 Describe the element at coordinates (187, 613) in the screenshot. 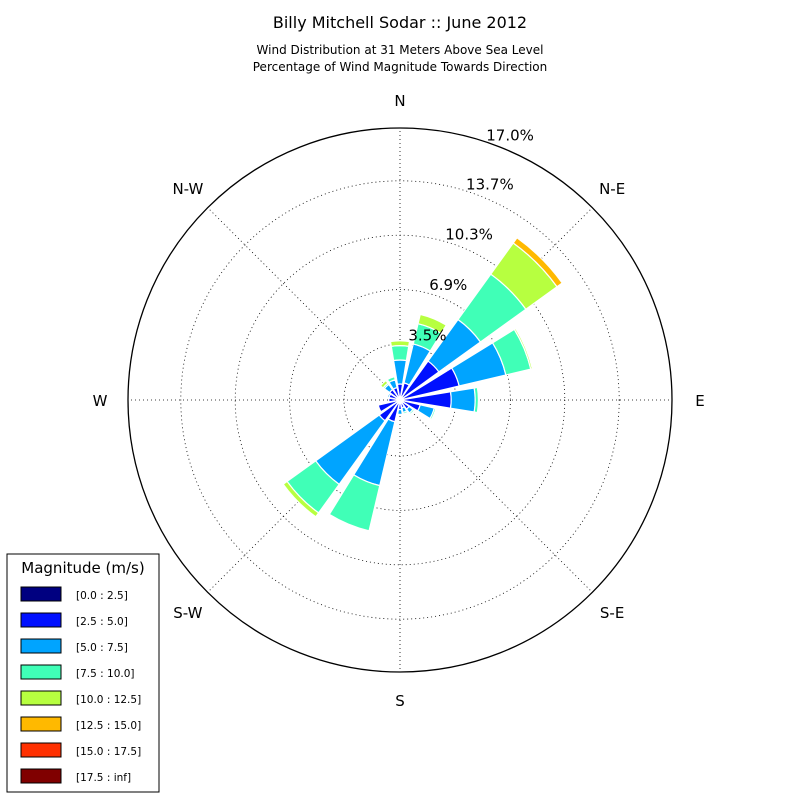

I see `direction-label: S-W` at that location.